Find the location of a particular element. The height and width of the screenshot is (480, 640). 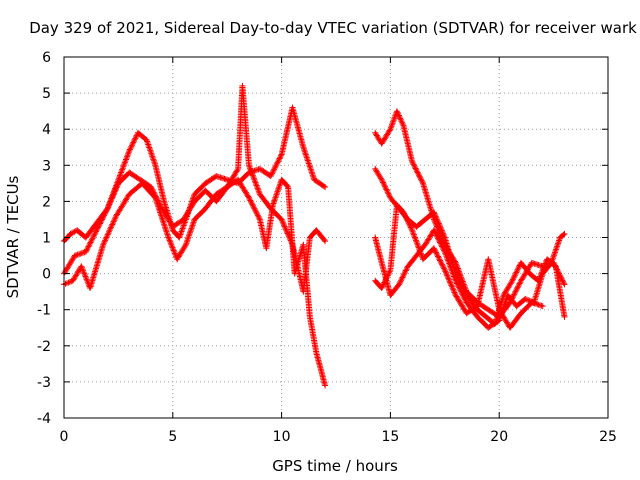

x-tick-label: 0 is located at coordinates (64, 437).